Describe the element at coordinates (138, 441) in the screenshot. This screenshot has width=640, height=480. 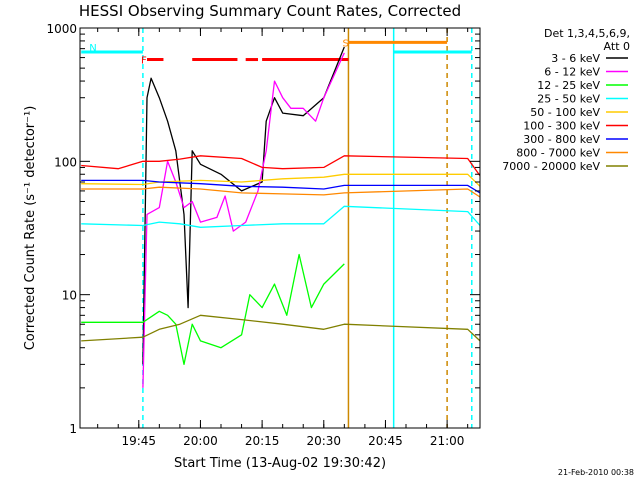
I see `x-tick-label: 19:45` at that location.